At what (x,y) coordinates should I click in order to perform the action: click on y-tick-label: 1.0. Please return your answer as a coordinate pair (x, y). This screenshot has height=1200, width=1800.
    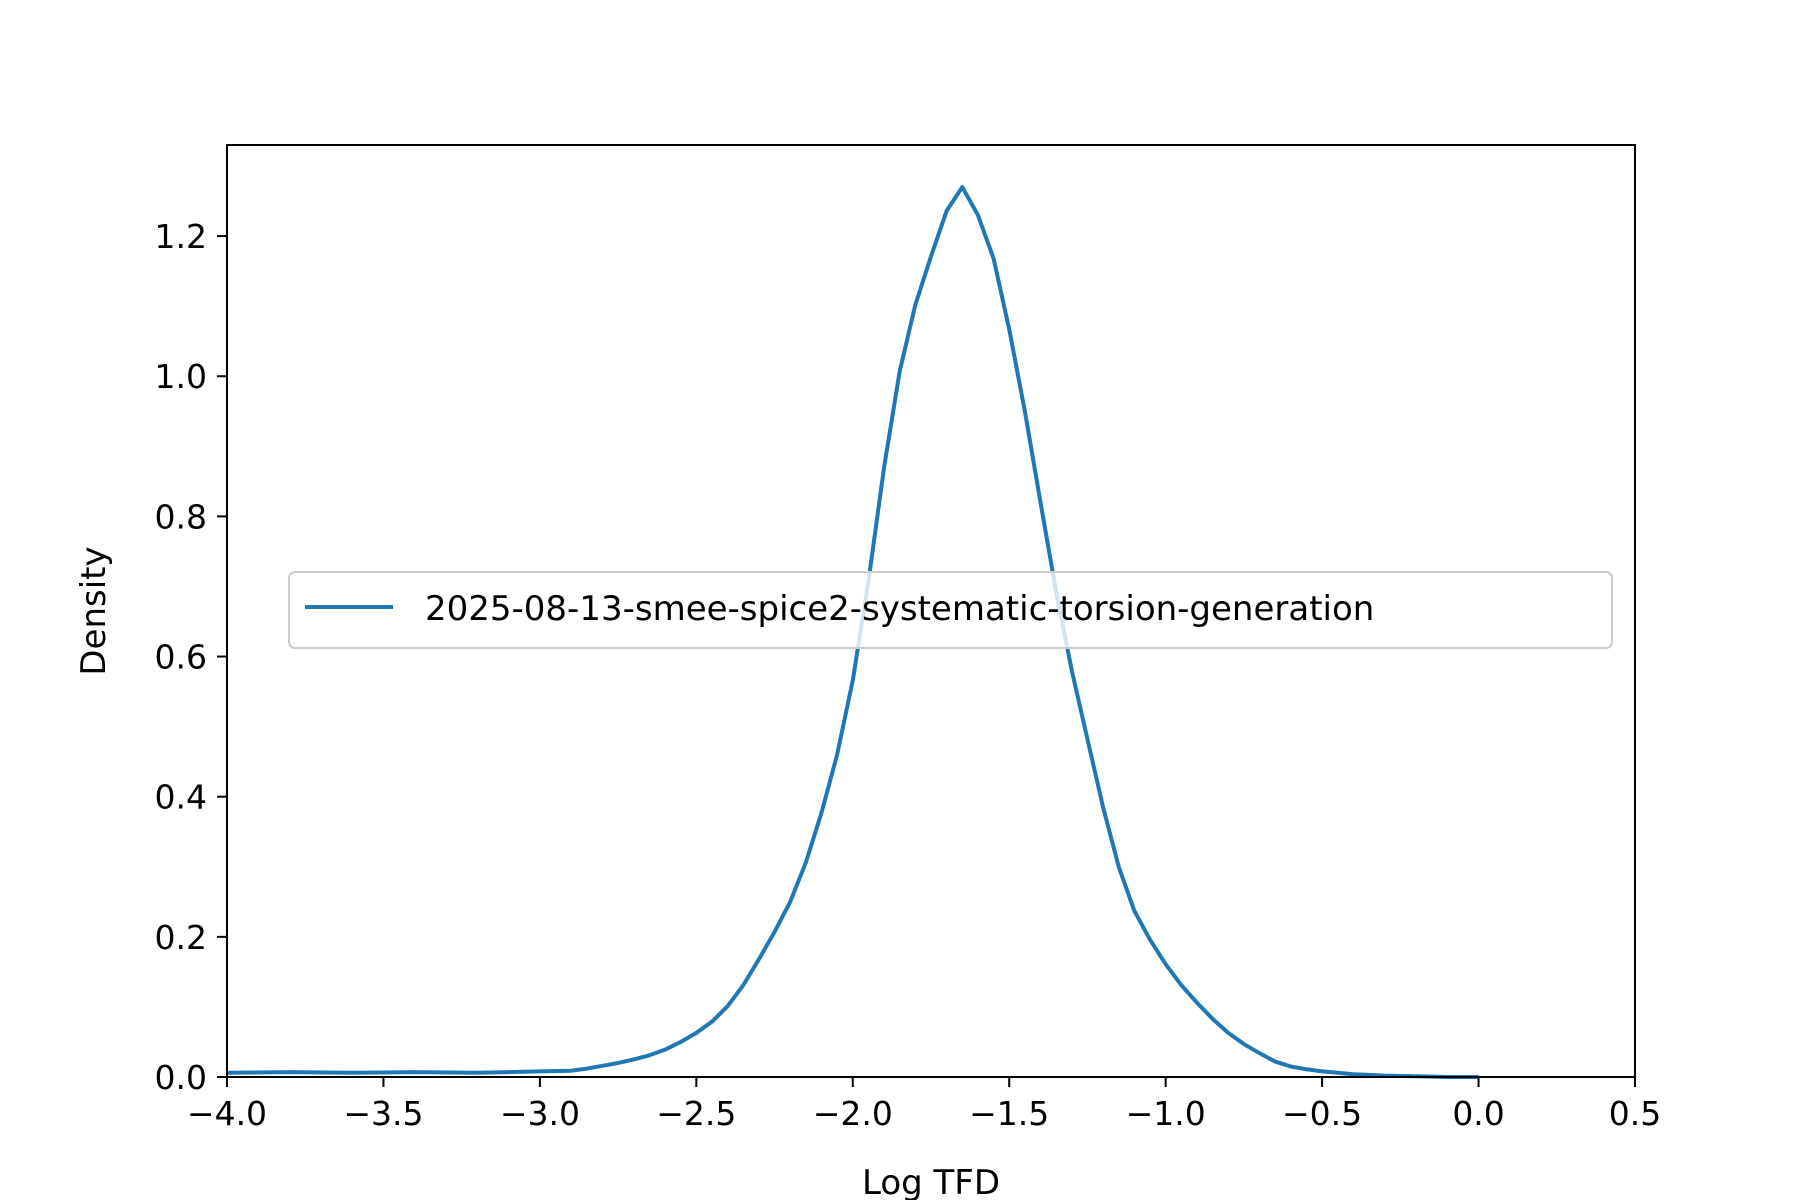
    Looking at the image, I should click on (181, 376).